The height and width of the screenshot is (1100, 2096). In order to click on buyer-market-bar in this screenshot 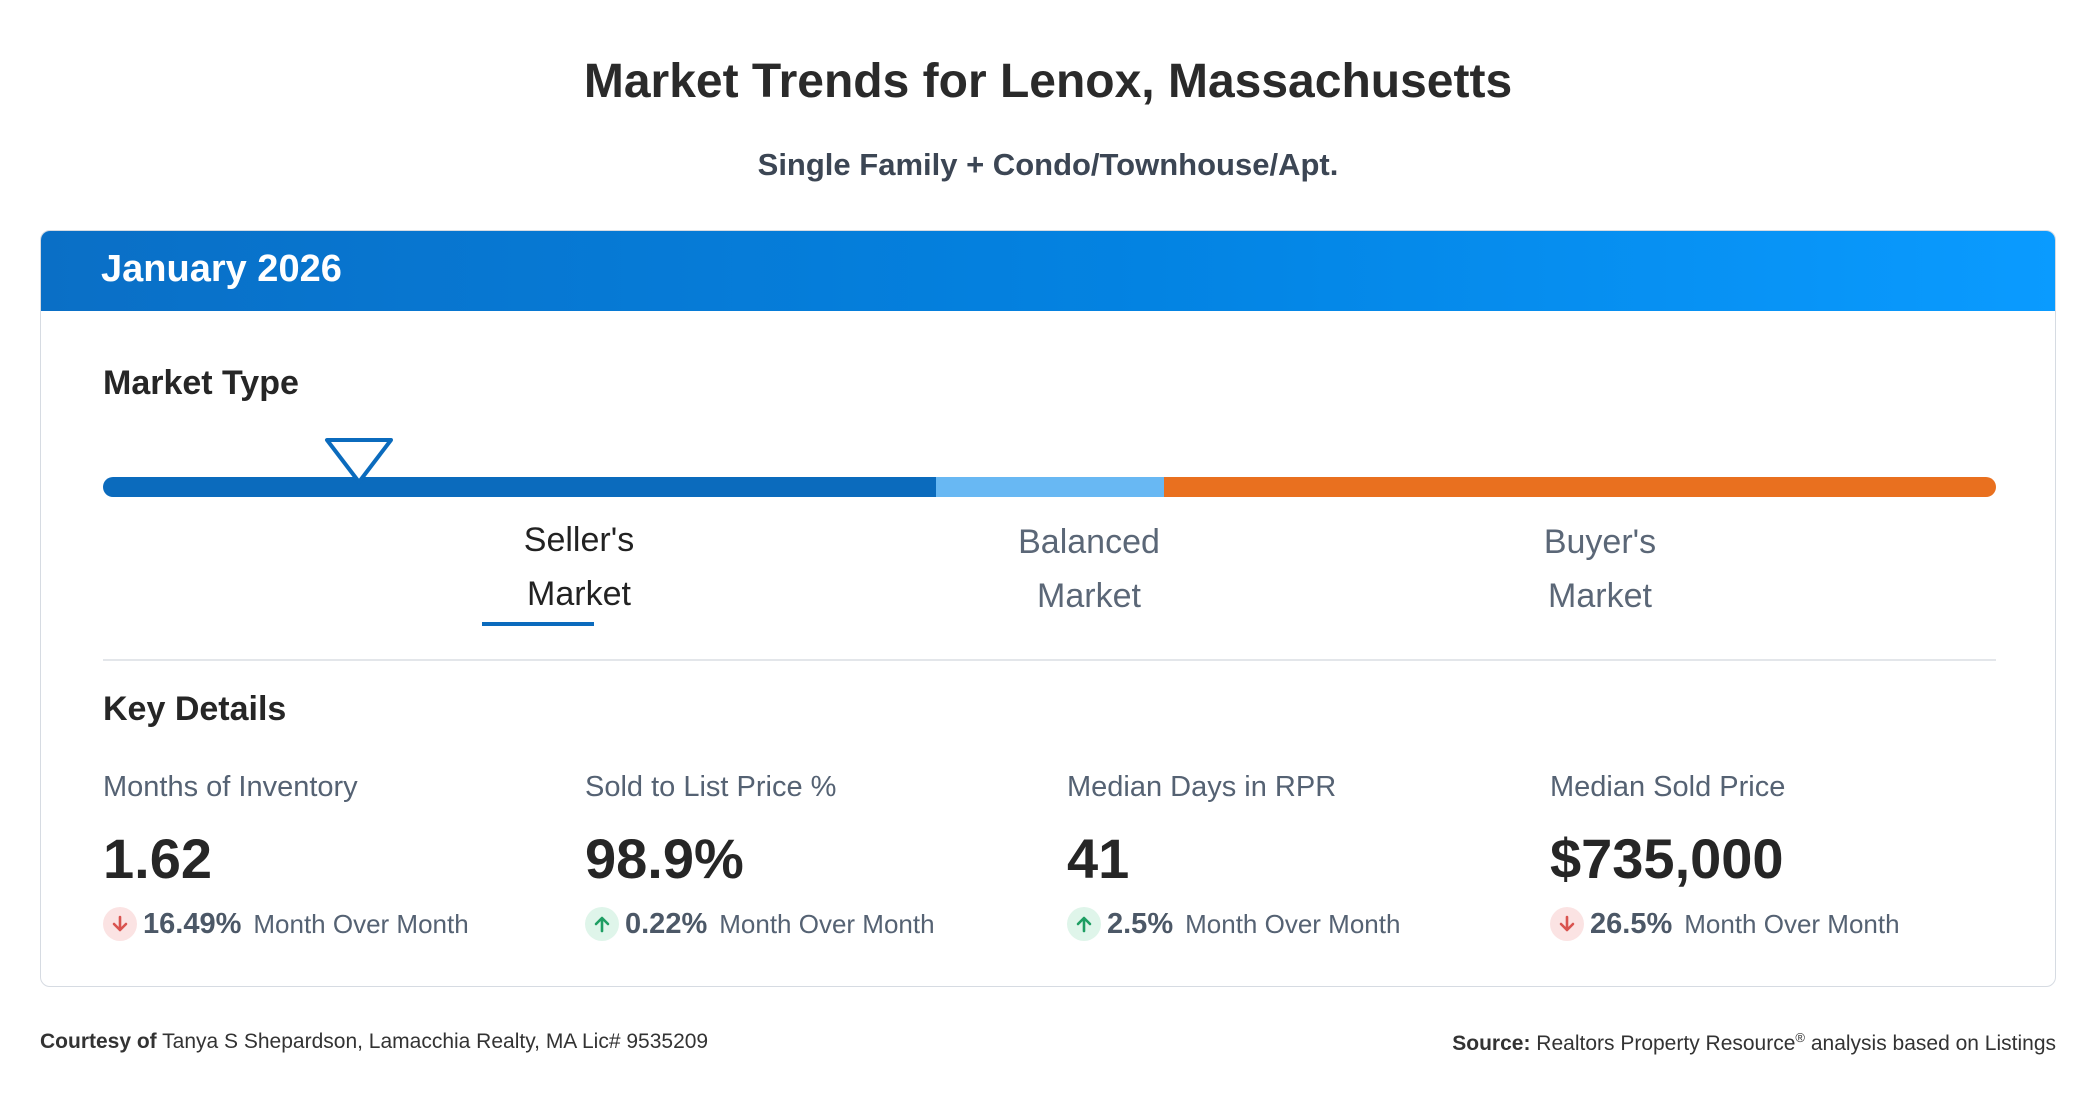, I will do `click(1580, 487)`.